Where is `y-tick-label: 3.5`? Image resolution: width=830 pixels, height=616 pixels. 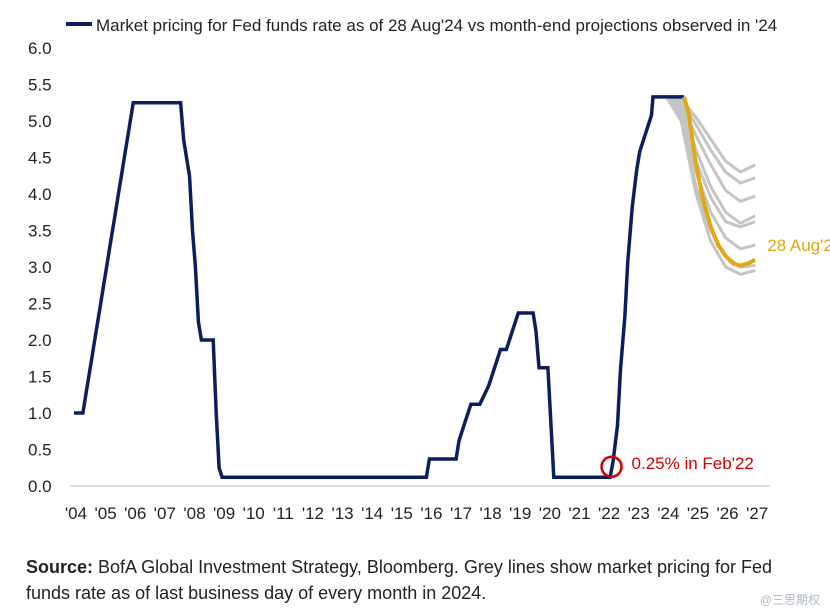
y-tick-label: 3.5 is located at coordinates (40, 231).